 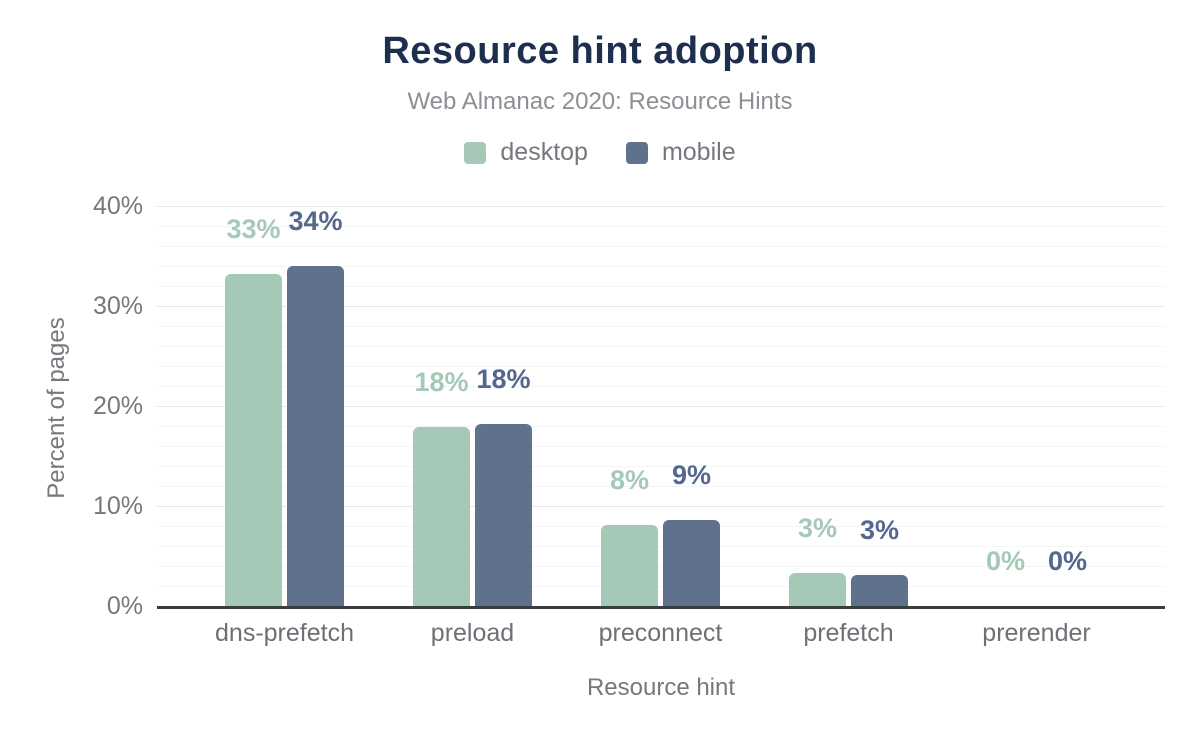 I want to click on x-category-label-preload: preload, so click(x=472, y=633).